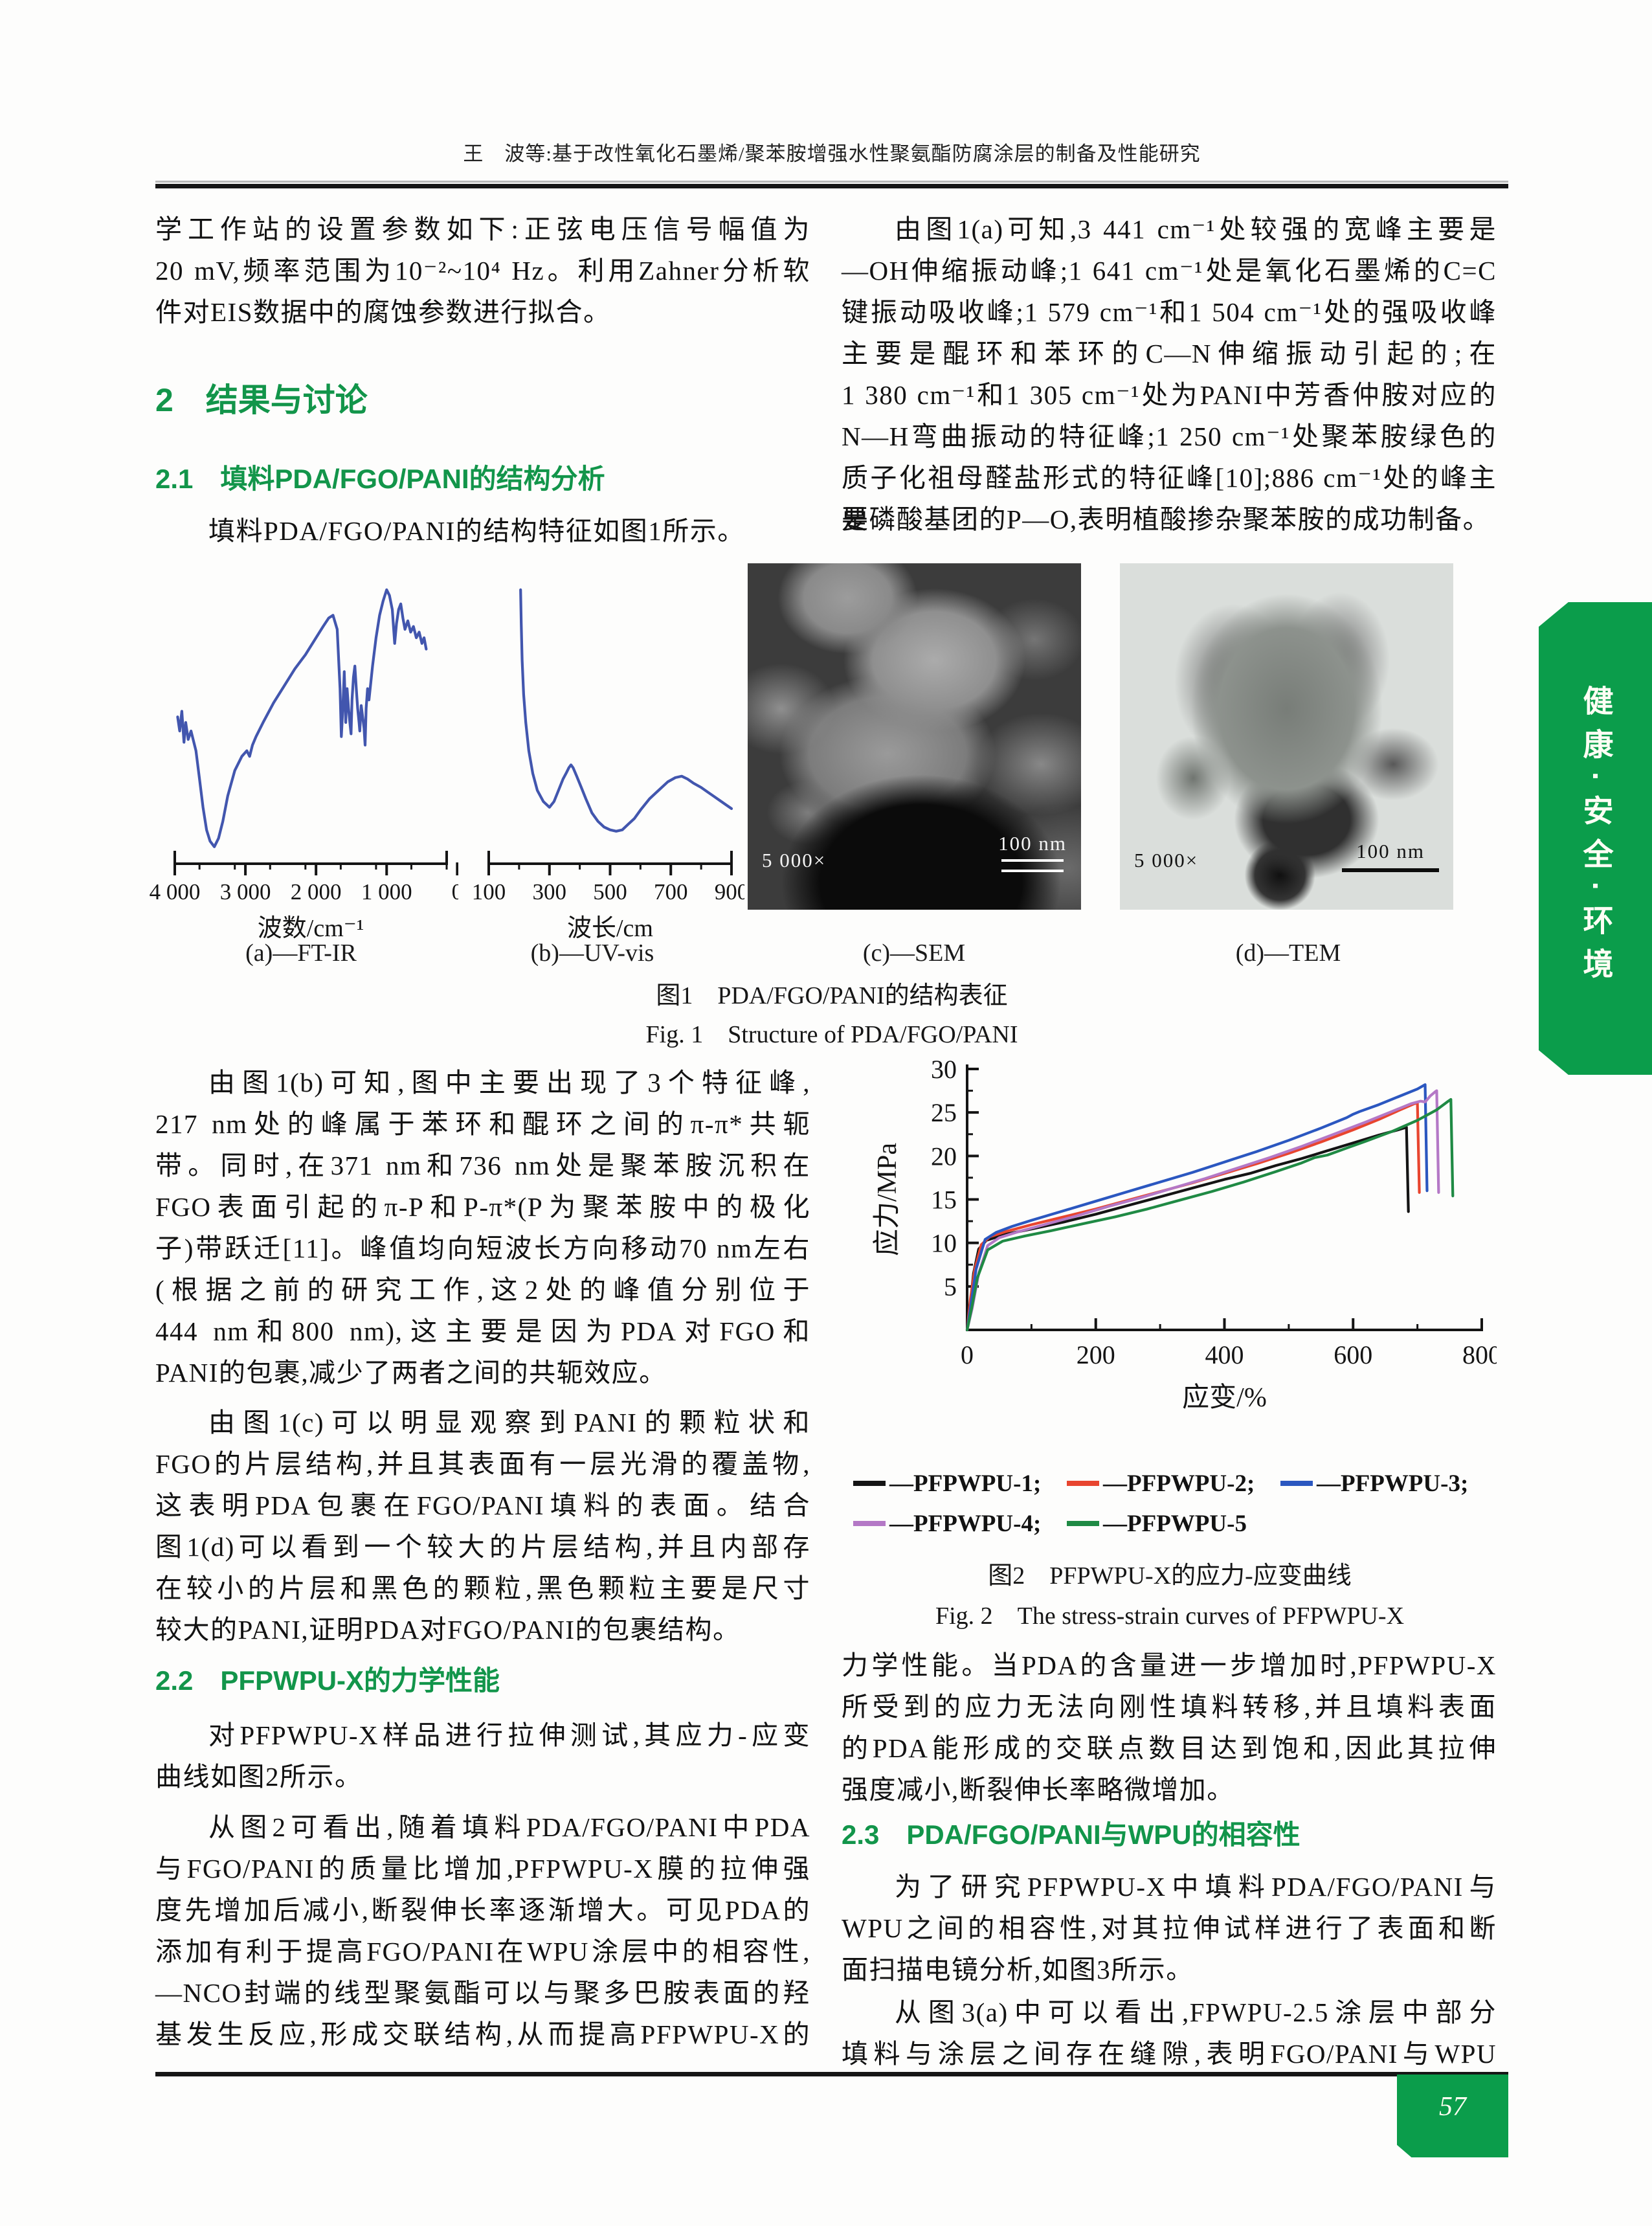  Describe the element at coordinates (794, 860) in the screenshot. I see `sem-magnification-label: 5 000×` at that location.